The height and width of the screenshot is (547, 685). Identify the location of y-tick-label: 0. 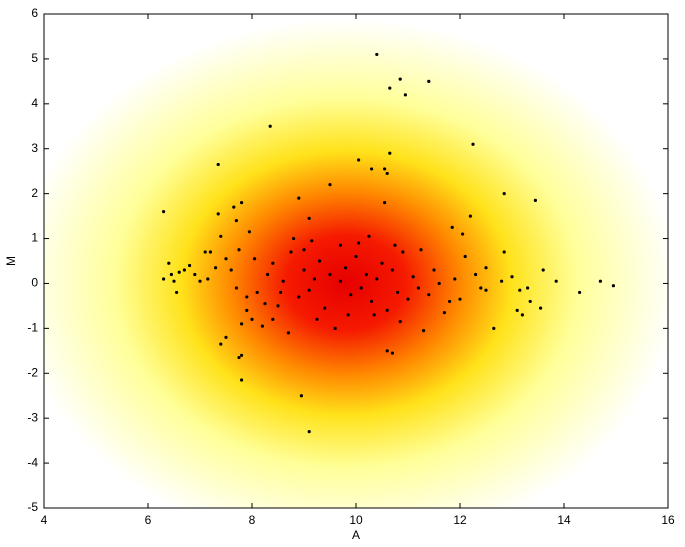
(34, 283).